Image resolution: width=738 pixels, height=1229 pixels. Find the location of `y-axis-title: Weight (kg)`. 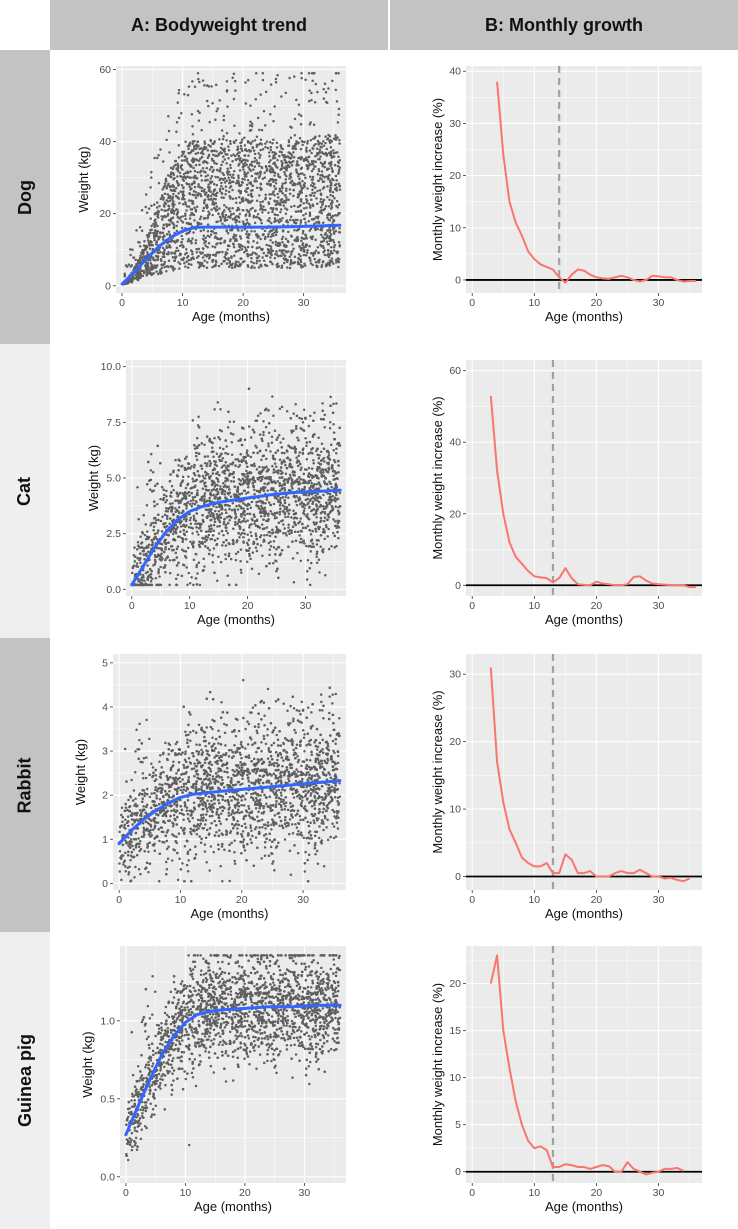

y-axis-title: Weight (kg) is located at coordinates (93, 478).